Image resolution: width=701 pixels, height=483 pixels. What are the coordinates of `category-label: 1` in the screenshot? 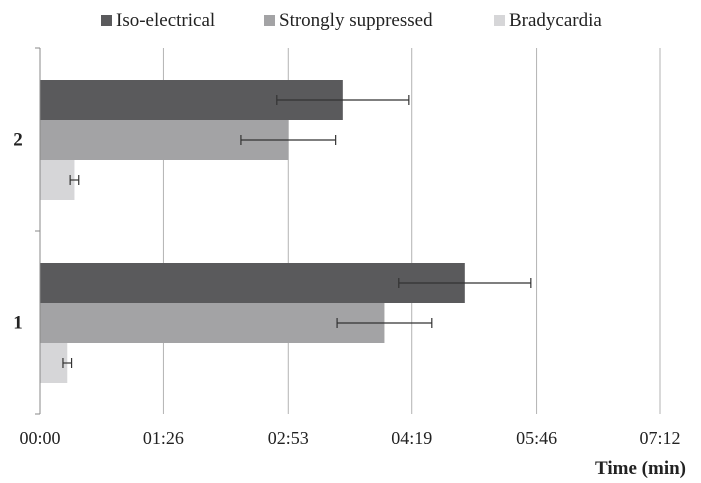 It's located at (18, 323).